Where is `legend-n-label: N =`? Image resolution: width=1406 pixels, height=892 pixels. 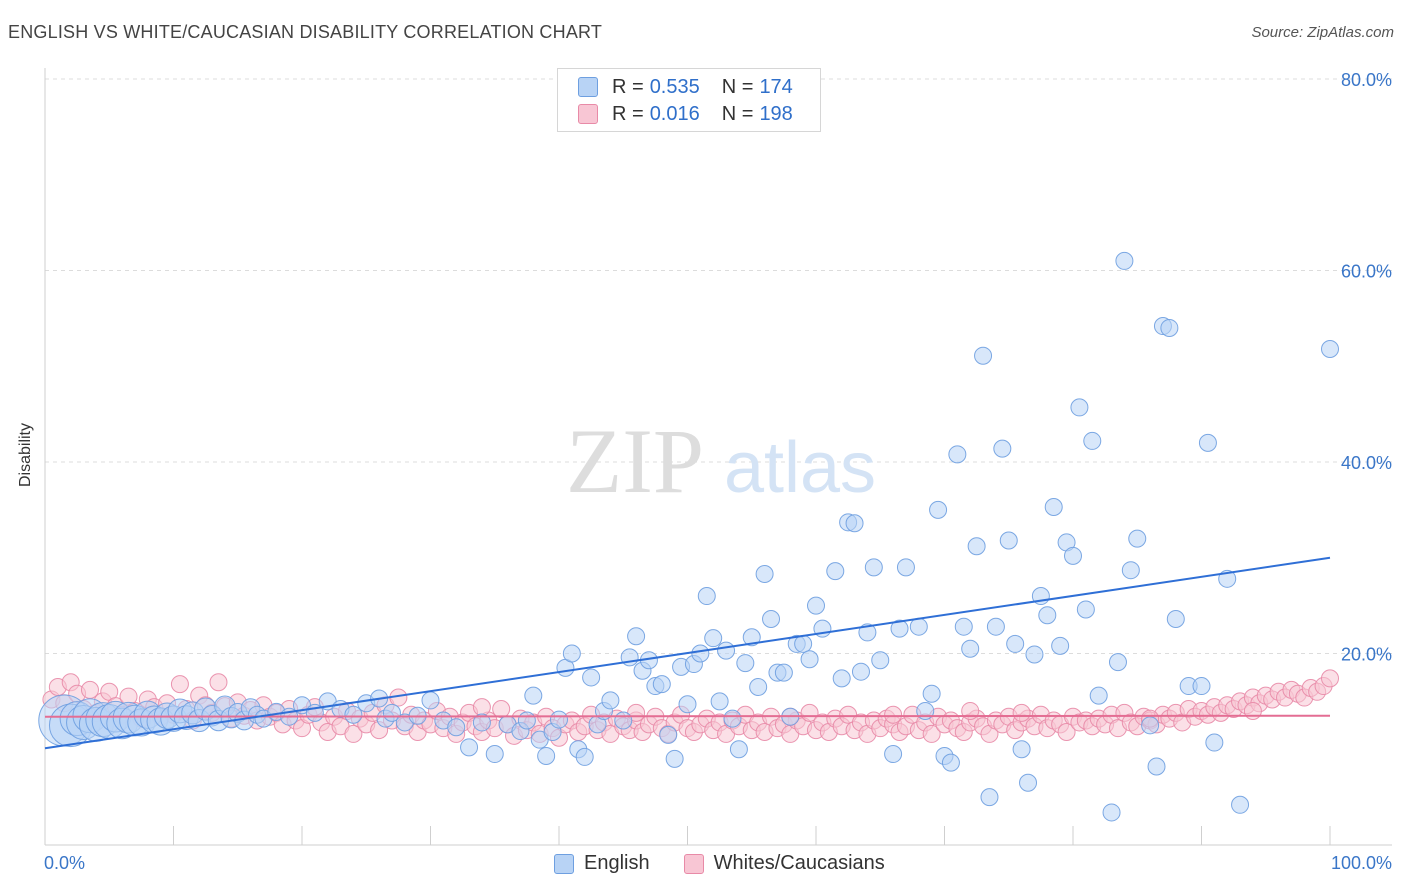
legend-n-label: N = is located at coordinates (737, 113).